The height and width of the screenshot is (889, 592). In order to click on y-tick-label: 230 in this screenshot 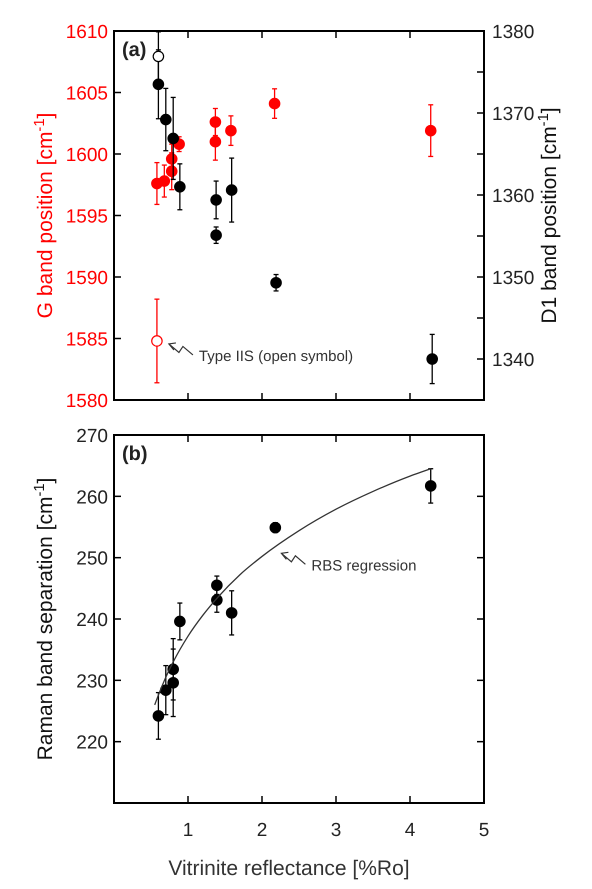, I will do `click(92, 681)`.